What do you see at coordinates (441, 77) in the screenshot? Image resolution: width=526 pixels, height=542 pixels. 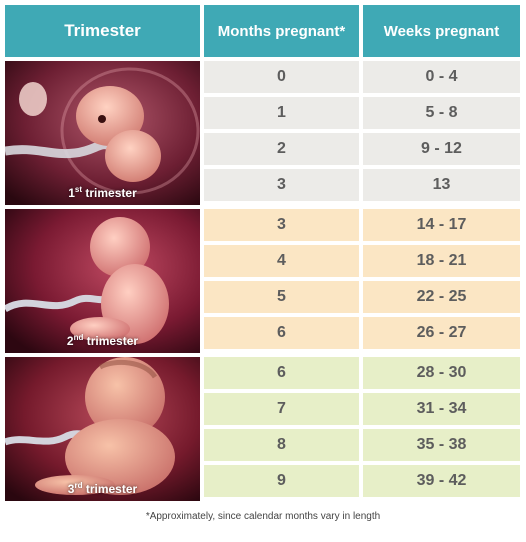 I see `weeks-cell: 0 - 4` at bounding box center [441, 77].